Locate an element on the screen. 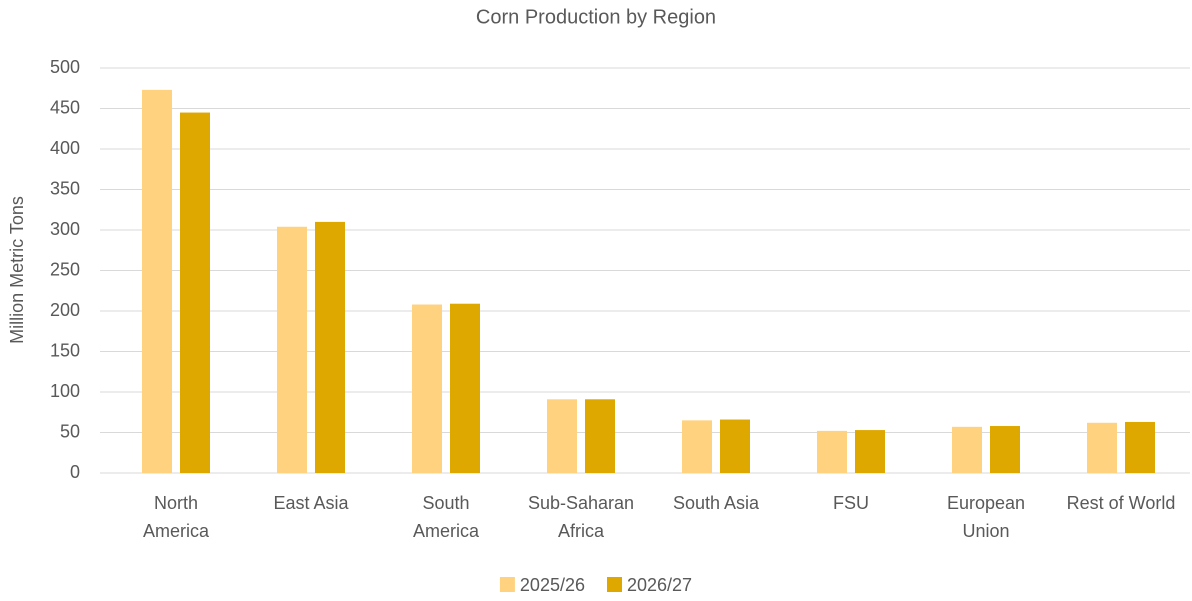  legend-label: 2026/27 is located at coordinates (659, 585).